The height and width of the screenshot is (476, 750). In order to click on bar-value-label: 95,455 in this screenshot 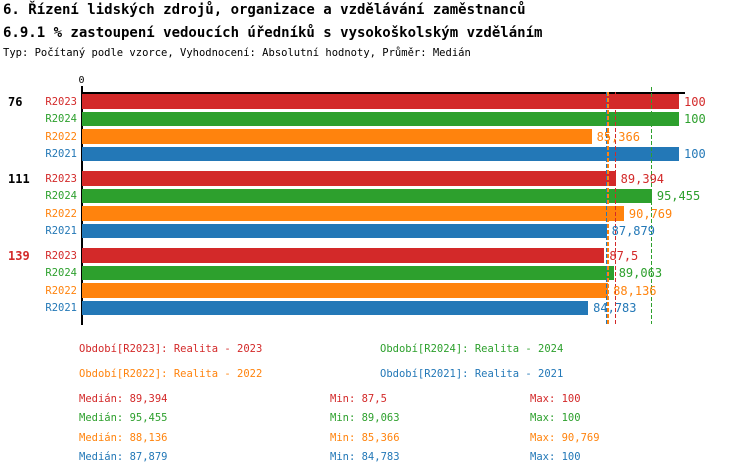, I will do `click(678, 196)`.